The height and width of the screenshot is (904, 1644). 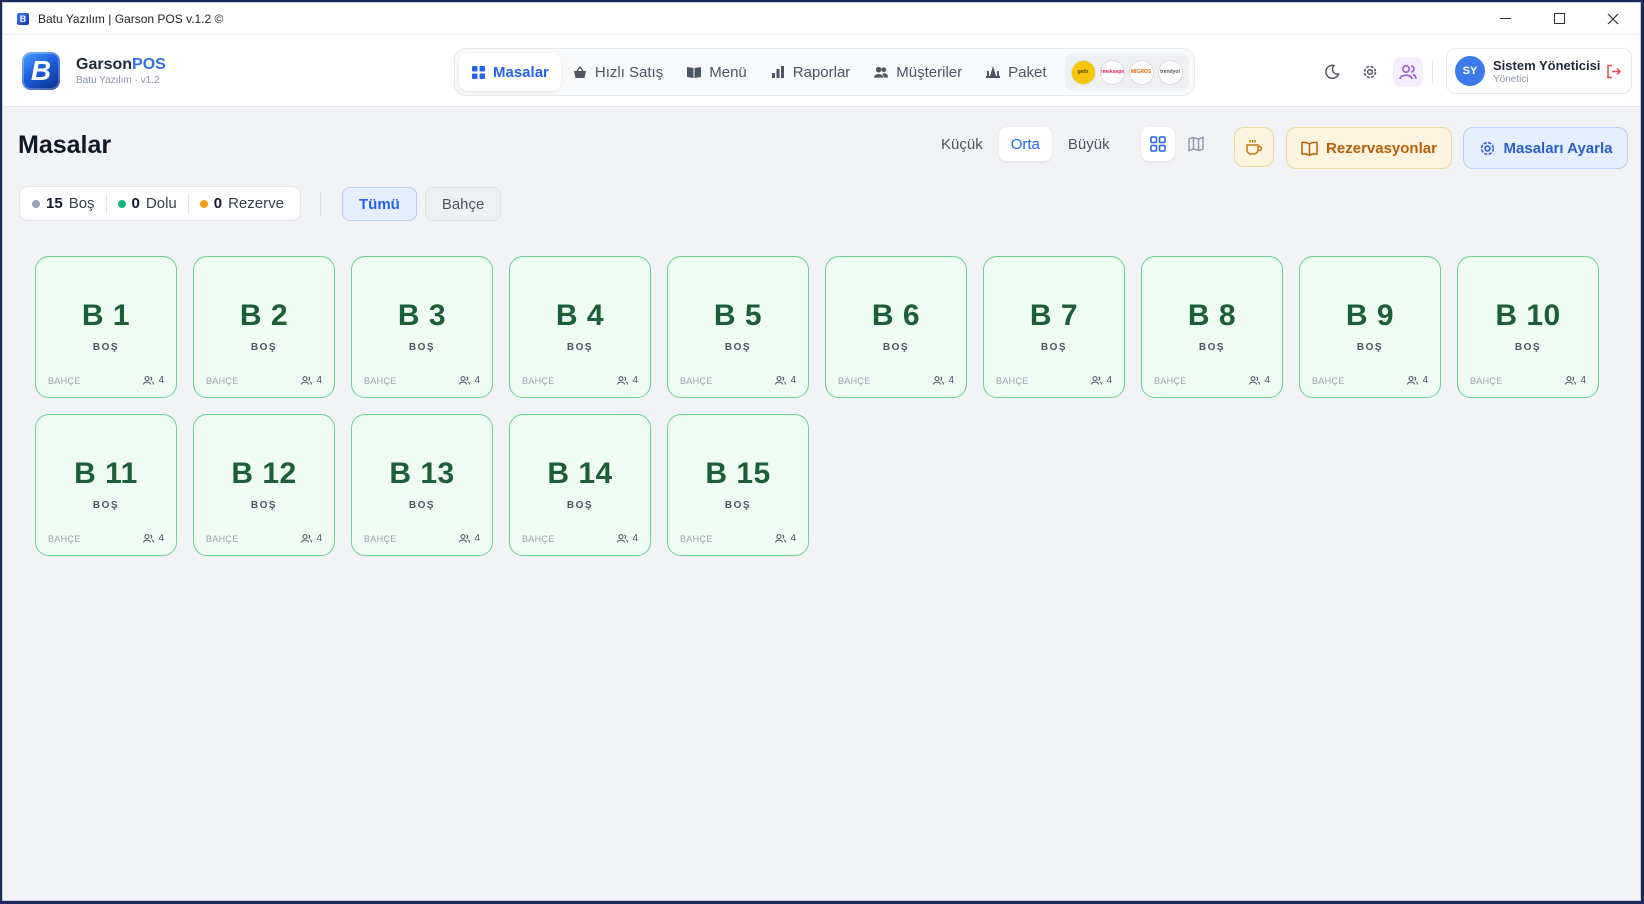 What do you see at coordinates (580, 327) in the screenshot?
I see `table-card: B 4 BOŞ BAHÇE 4` at bounding box center [580, 327].